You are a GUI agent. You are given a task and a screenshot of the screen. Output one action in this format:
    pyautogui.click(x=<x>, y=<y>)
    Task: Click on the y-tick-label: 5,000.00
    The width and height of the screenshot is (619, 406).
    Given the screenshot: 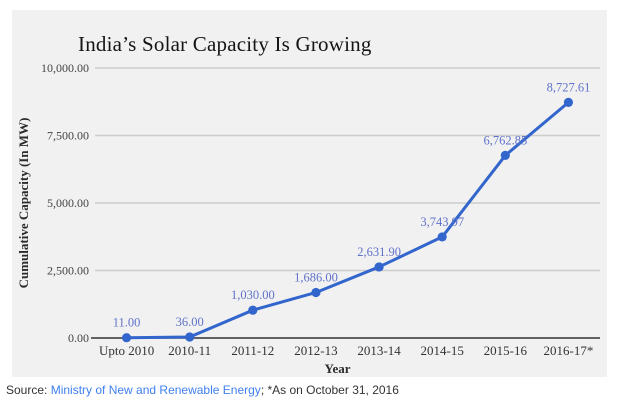 What is the action you would take?
    pyautogui.click(x=68, y=203)
    